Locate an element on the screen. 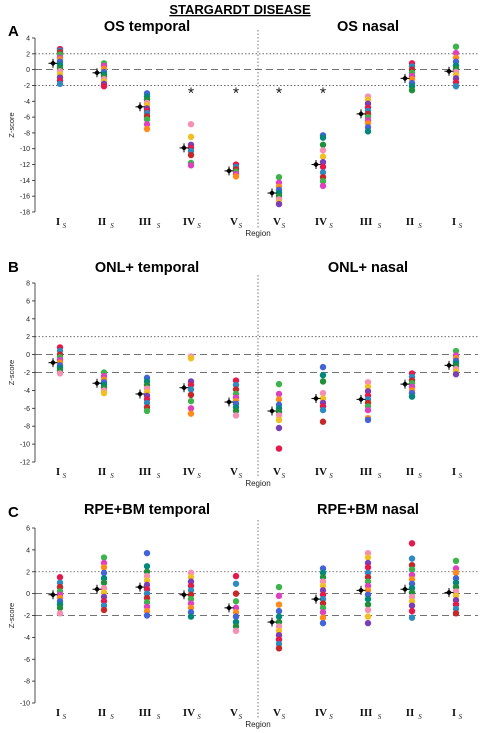  y-tick-label: 8 is located at coordinates (28, 284).